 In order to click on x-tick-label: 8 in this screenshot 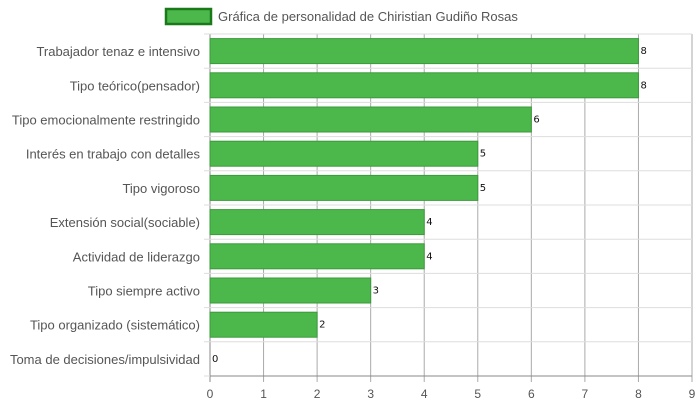, I will do `click(638, 394)`.